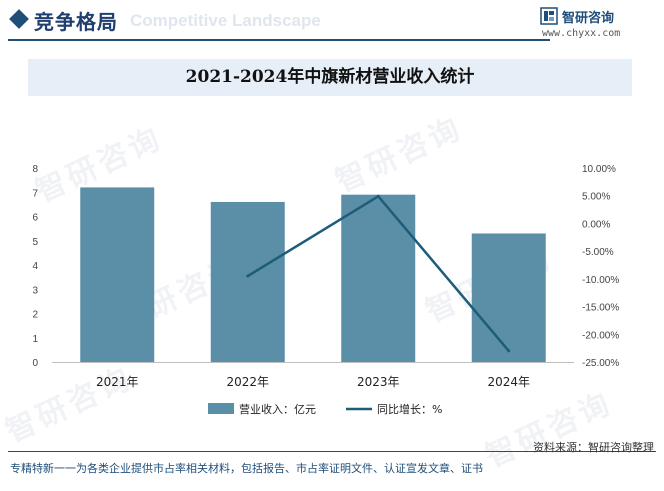 Image resolution: width=664 pixels, height=491 pixels. What do you see at coordinates (225, 20) in the screenshot?
I see `header-subtitle: Competitive Landscape` at bounding box center [225, 20].